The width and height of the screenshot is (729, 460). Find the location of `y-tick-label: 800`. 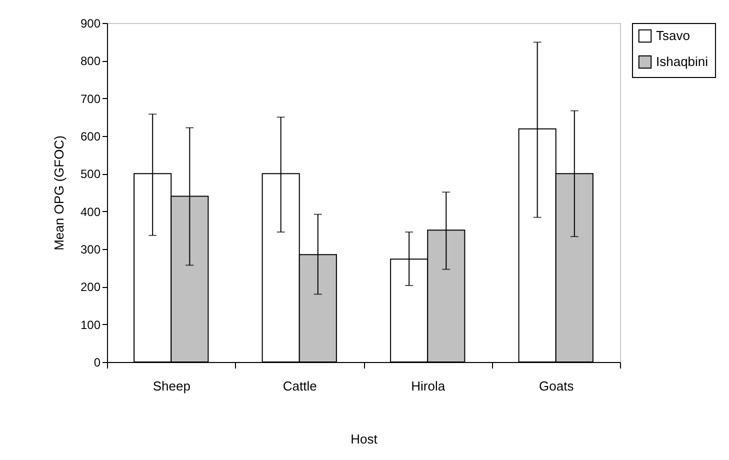

y-tick-label: 800 is located at coordinates (90, 61).